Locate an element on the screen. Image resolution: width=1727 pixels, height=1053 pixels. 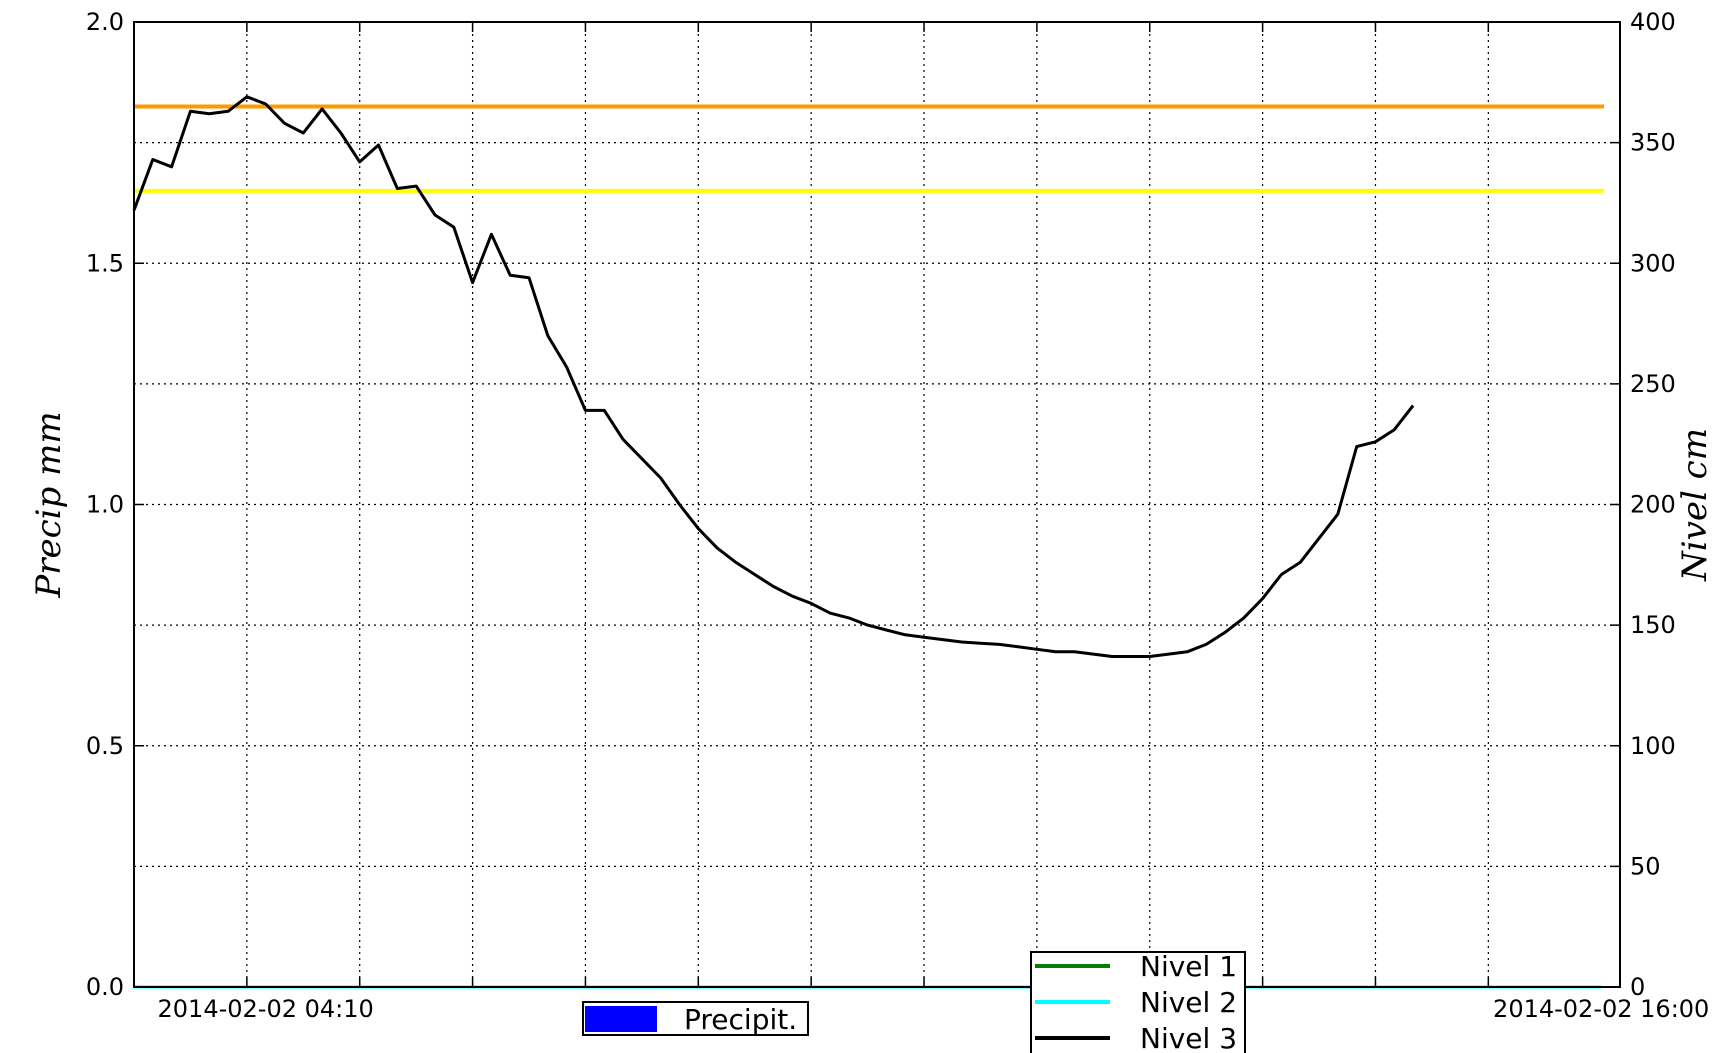
y-right-axis-title: Nivel cm is located at coordinates (1695, 505).